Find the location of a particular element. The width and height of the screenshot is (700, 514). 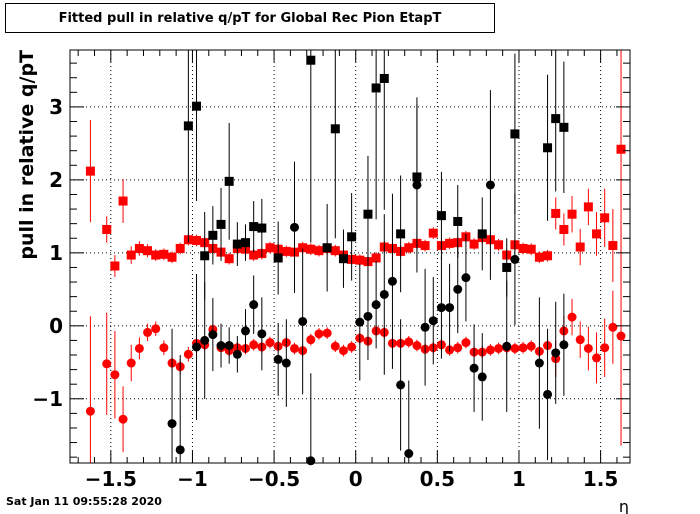

x-tick-label: −1.5 is located at coordinates (111, 479).